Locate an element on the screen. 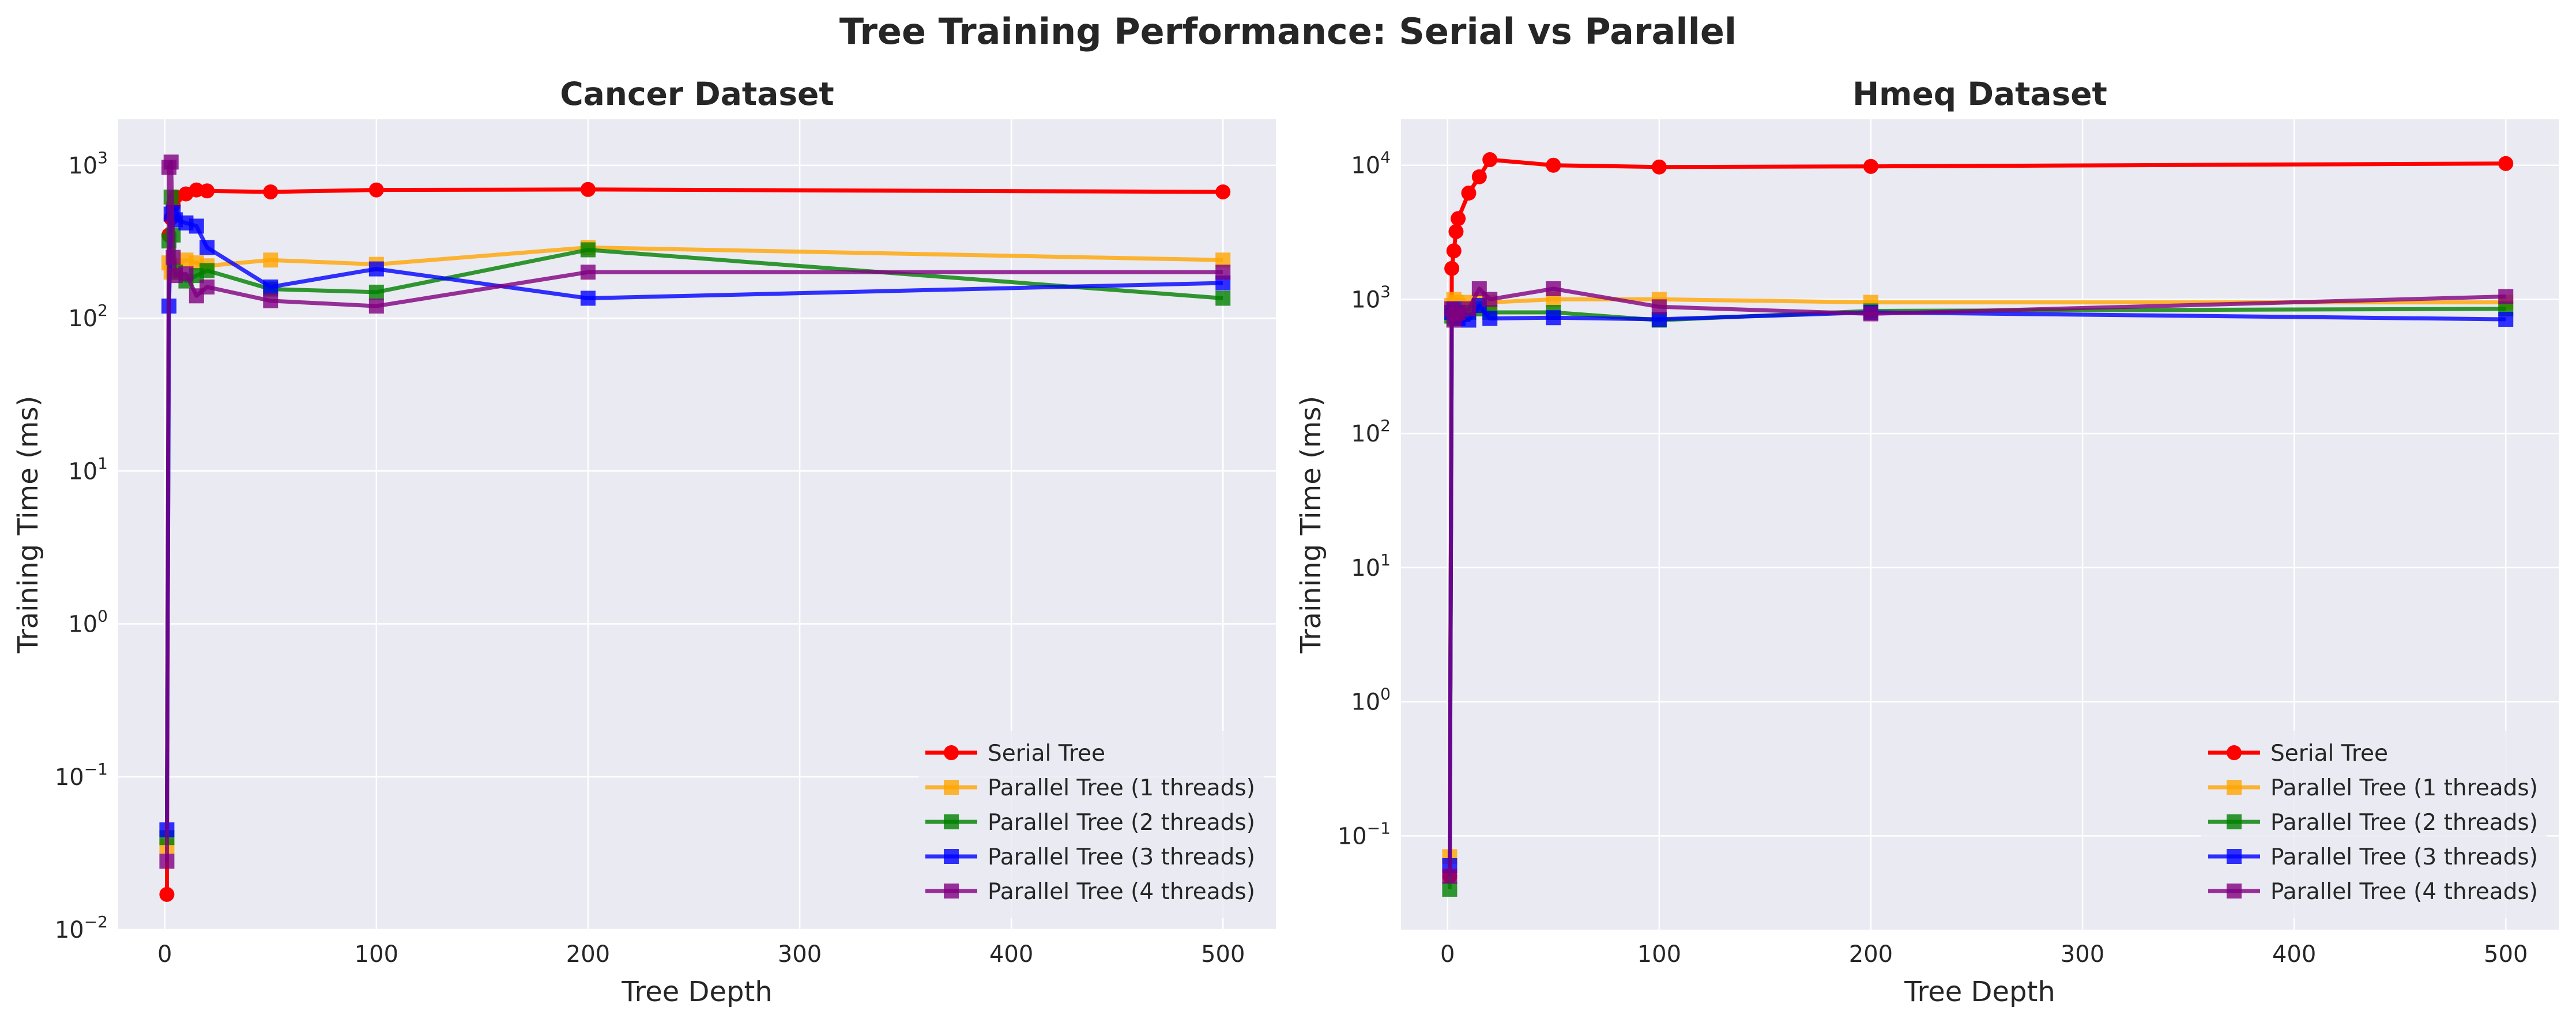 This screenshot has width=2576, height=1023. cancer-y-tick-label: 10⁻² is located at coordinates (81, 928).